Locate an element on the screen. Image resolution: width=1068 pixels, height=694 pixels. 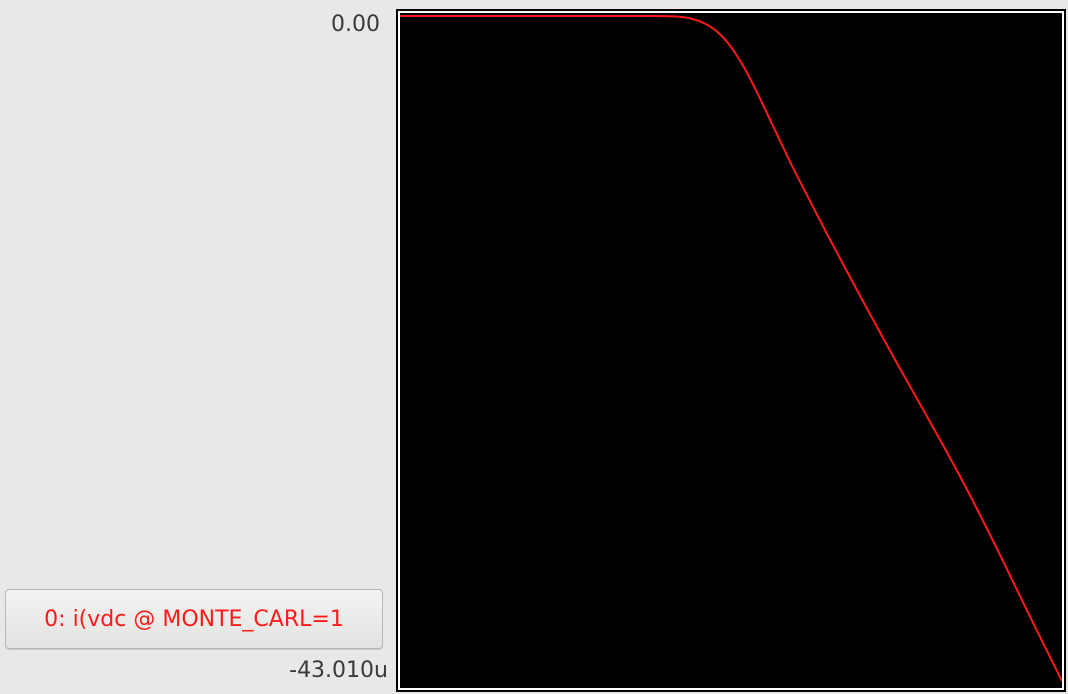
trace-legend-button: 0: i(vdc @ MONTE_CARL=1 is located at coordinates (194, 619).